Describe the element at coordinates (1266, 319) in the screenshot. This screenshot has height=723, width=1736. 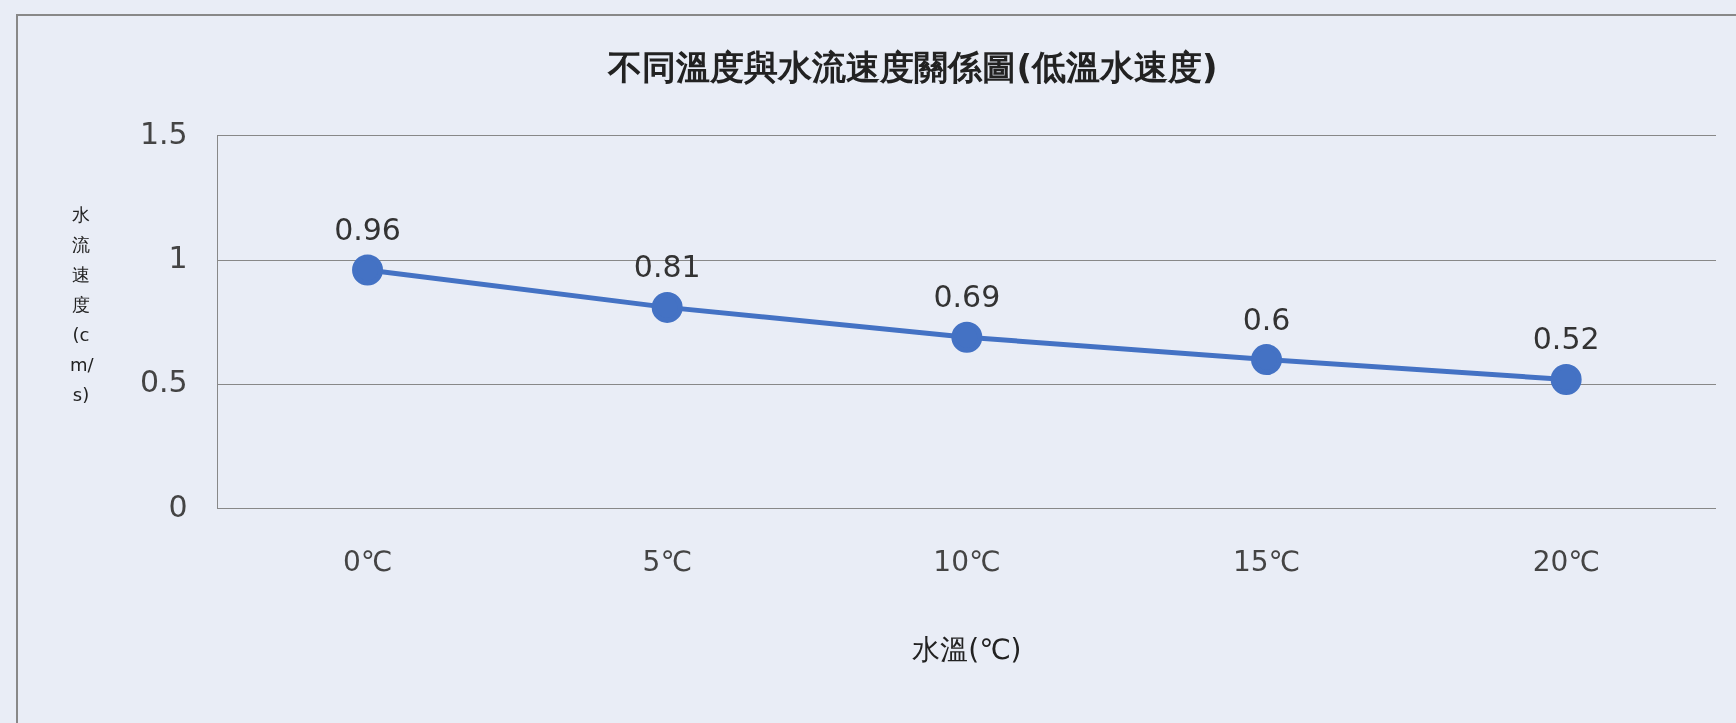
I see `data-label: 0.6` at that location.